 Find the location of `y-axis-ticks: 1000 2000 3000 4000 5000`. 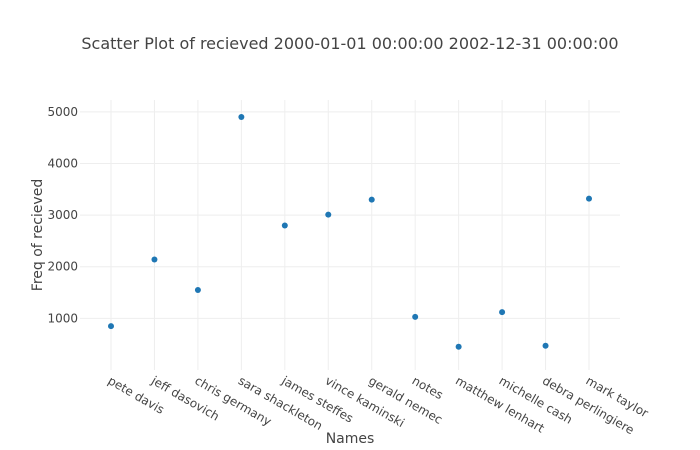

y-axis-ticks: 1000 2000 3000 4000 5000 is located at coordinates (62, 215).